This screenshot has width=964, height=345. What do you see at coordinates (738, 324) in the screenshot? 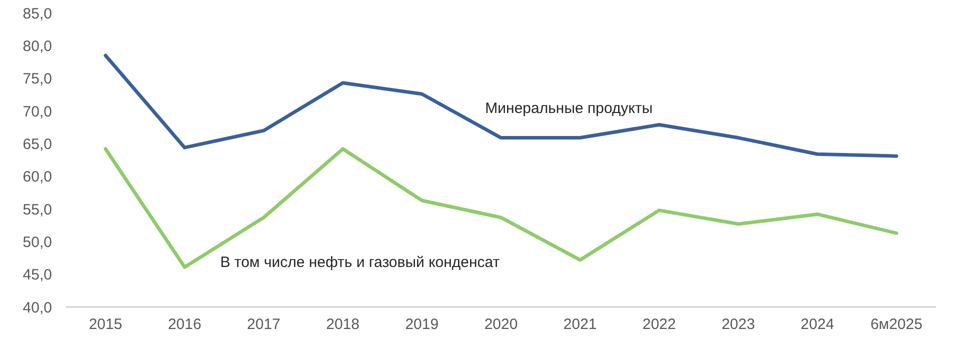
I see `x-tick-label: 2023` at bounding box center [738, 324].